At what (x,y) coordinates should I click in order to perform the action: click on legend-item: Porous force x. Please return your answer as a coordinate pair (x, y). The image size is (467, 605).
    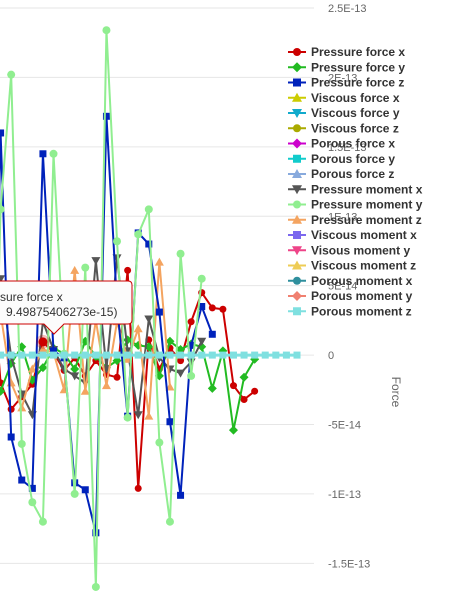
    Looking at the image, I should click on (341, 144).